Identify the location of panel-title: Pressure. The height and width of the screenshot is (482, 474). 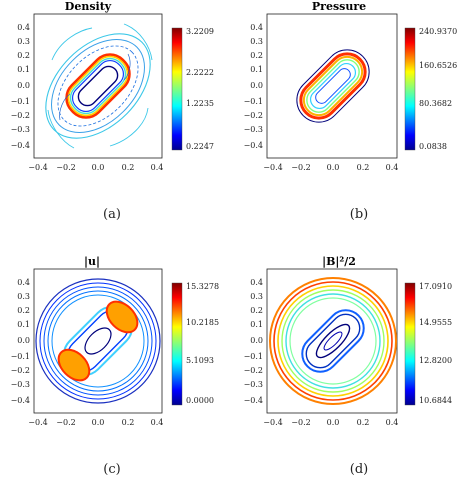
(339, 6).